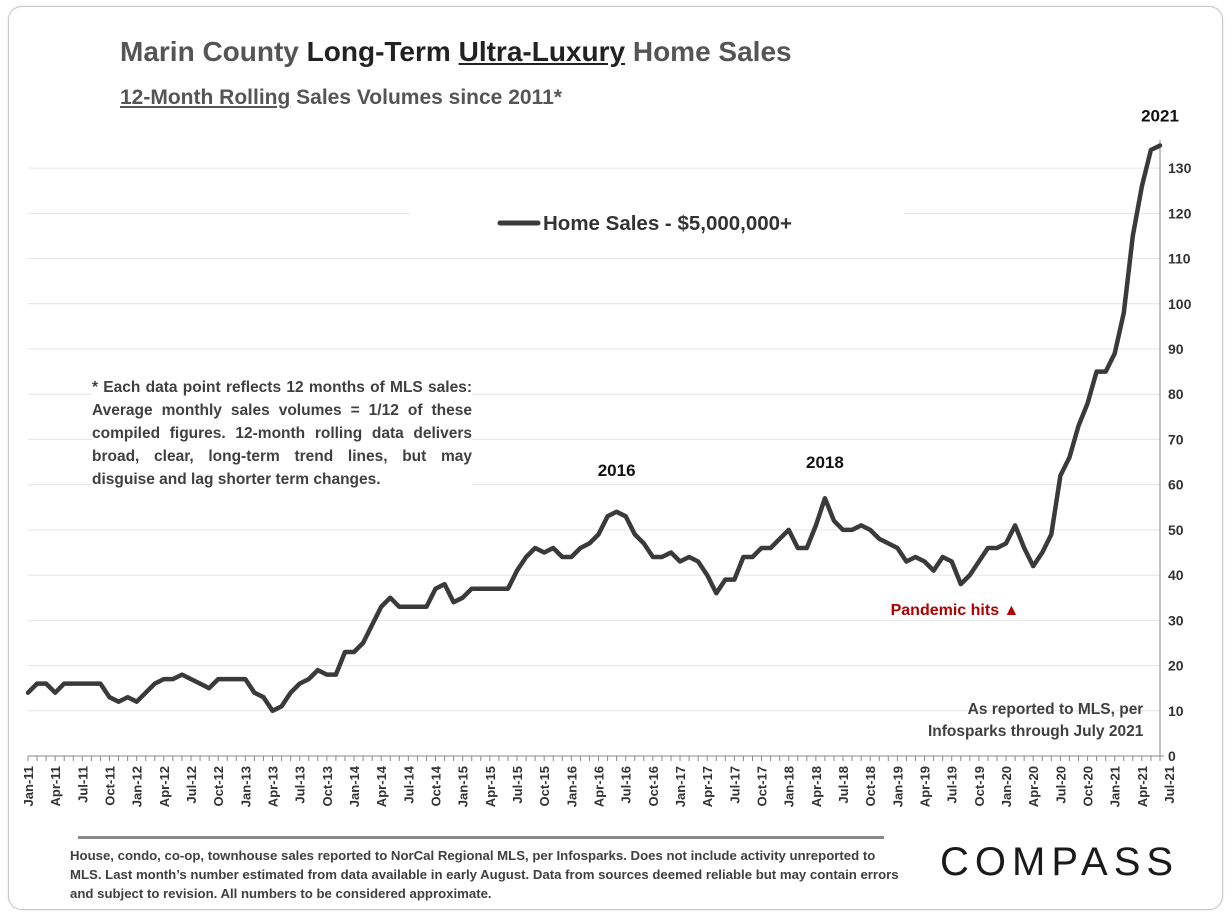 This screenshot has width=1232, height=919. I want to click on x-tick-label: Jul-13, so click(300, 785).